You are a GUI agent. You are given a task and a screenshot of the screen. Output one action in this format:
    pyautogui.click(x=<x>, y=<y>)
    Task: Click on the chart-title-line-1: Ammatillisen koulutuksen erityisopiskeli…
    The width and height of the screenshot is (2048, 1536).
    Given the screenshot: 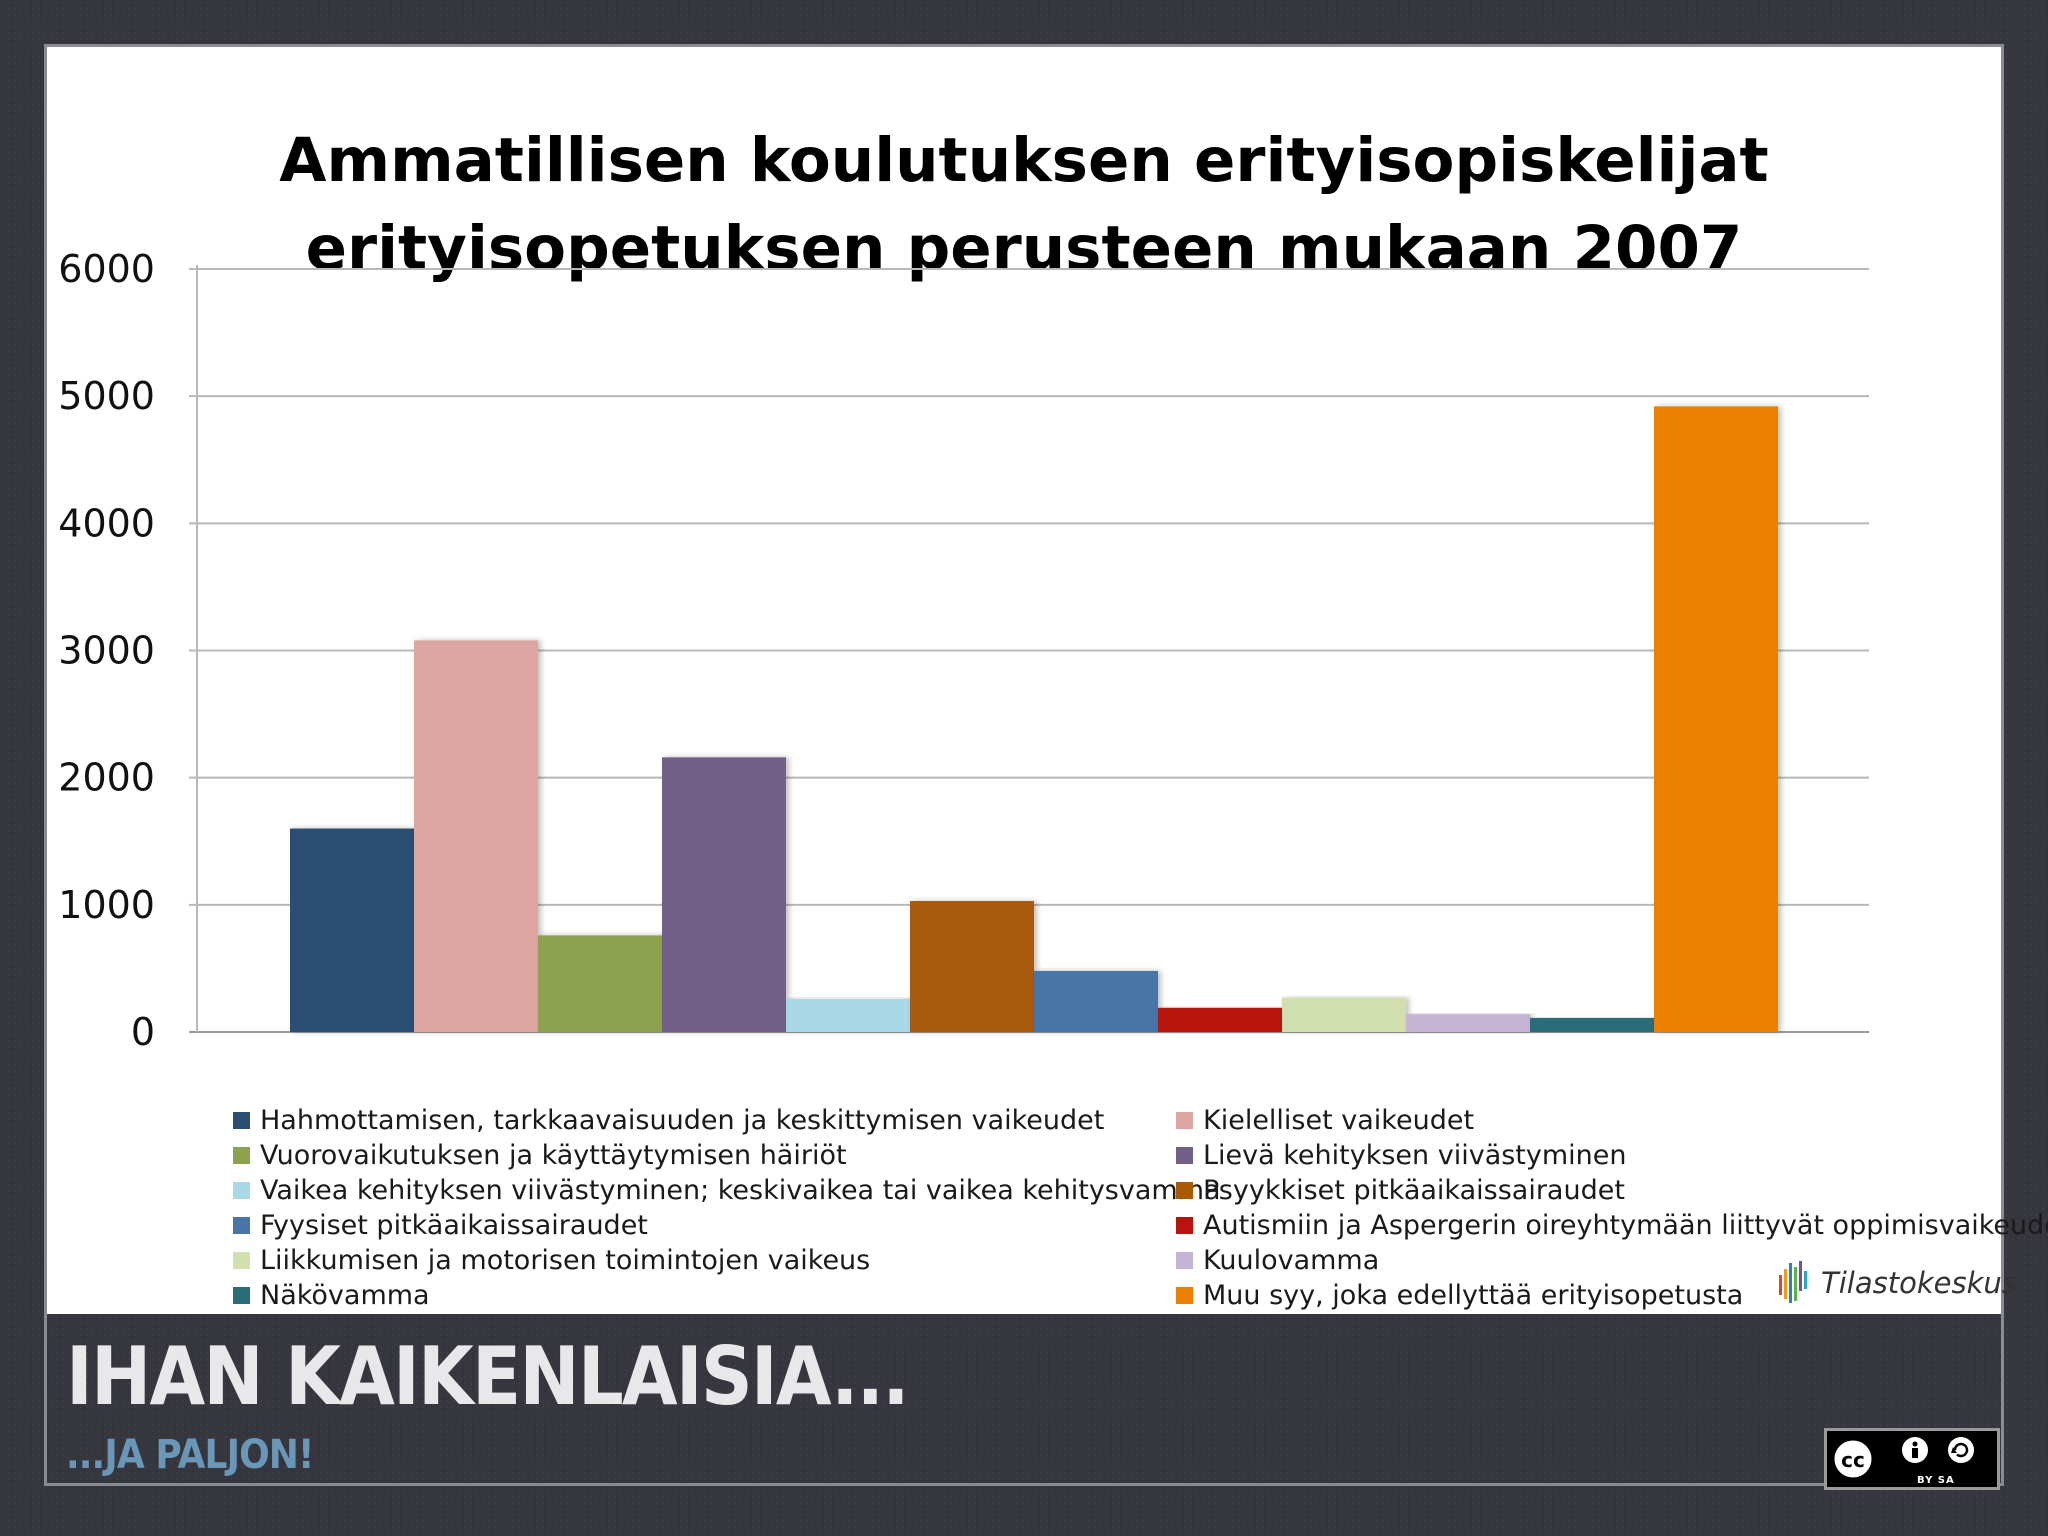 What is the action you would take?
    pyautogui.click(x=1024, y=160)
    